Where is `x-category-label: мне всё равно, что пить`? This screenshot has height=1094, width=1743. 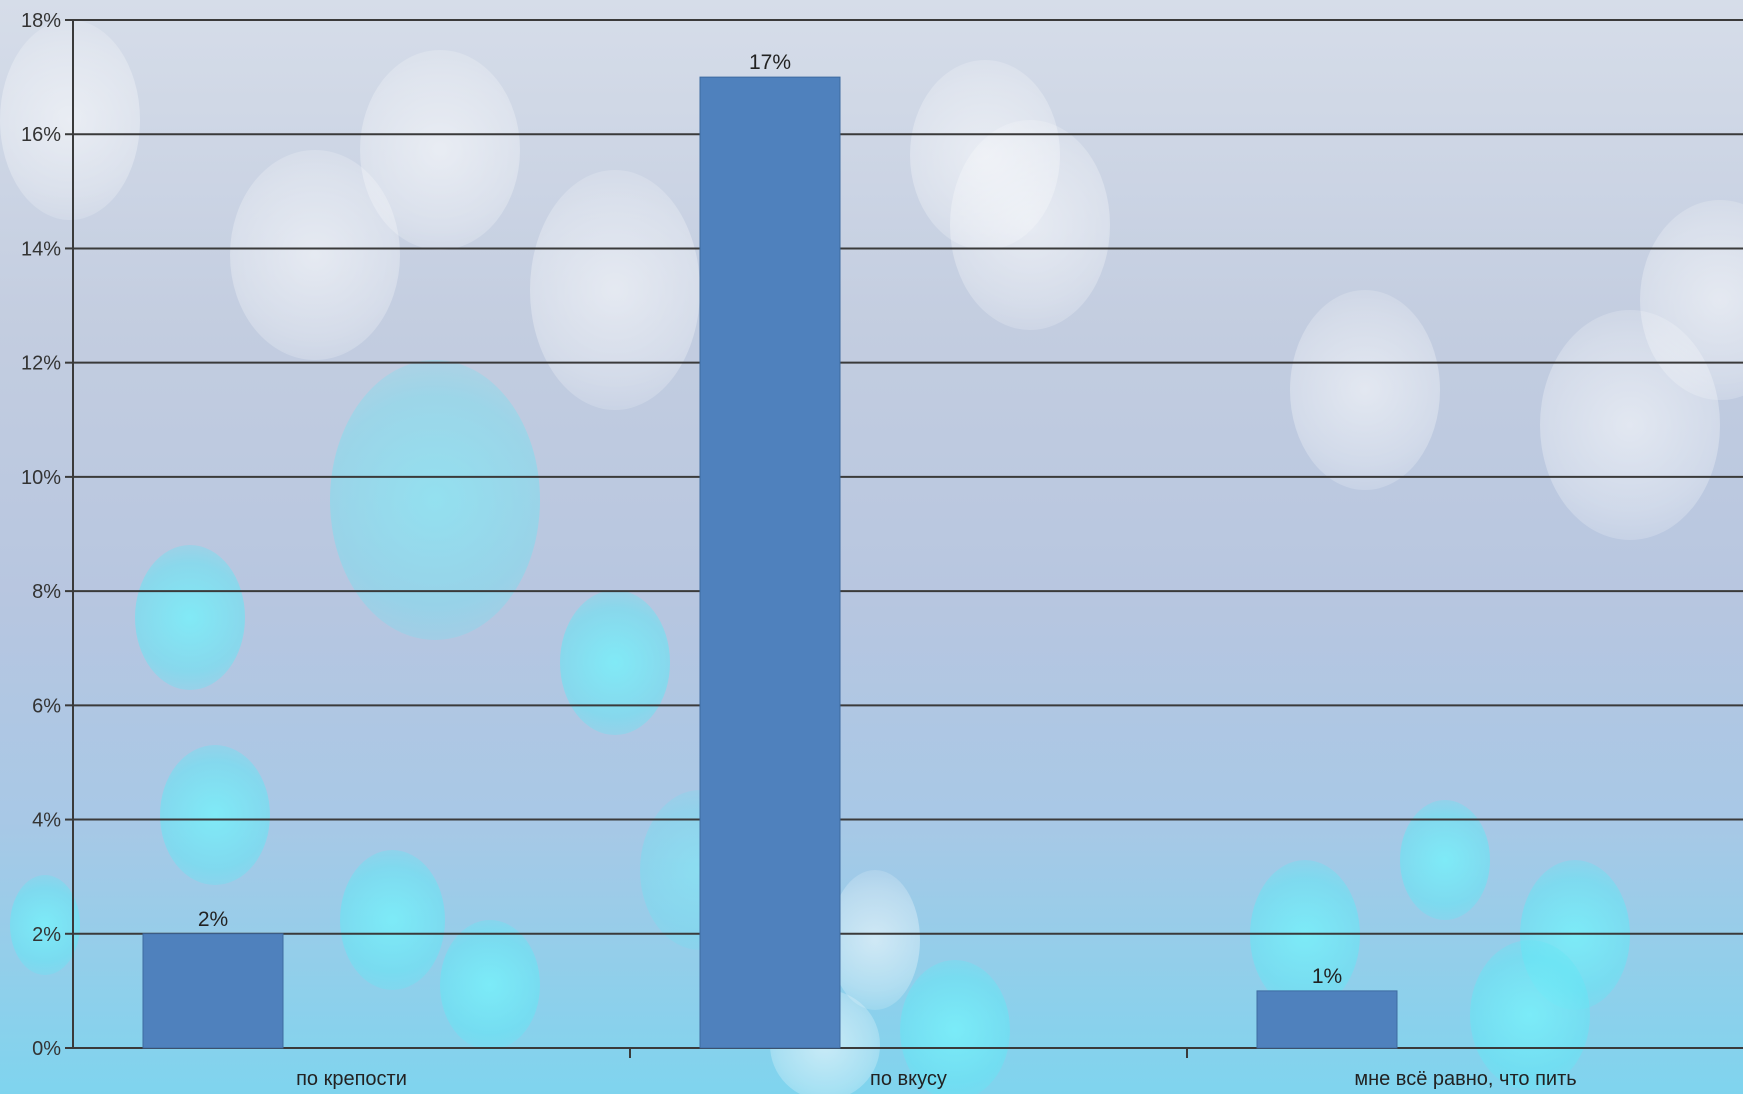 x-category-label: мне всё равно, что пить is located at coordinates (1465, 1079).